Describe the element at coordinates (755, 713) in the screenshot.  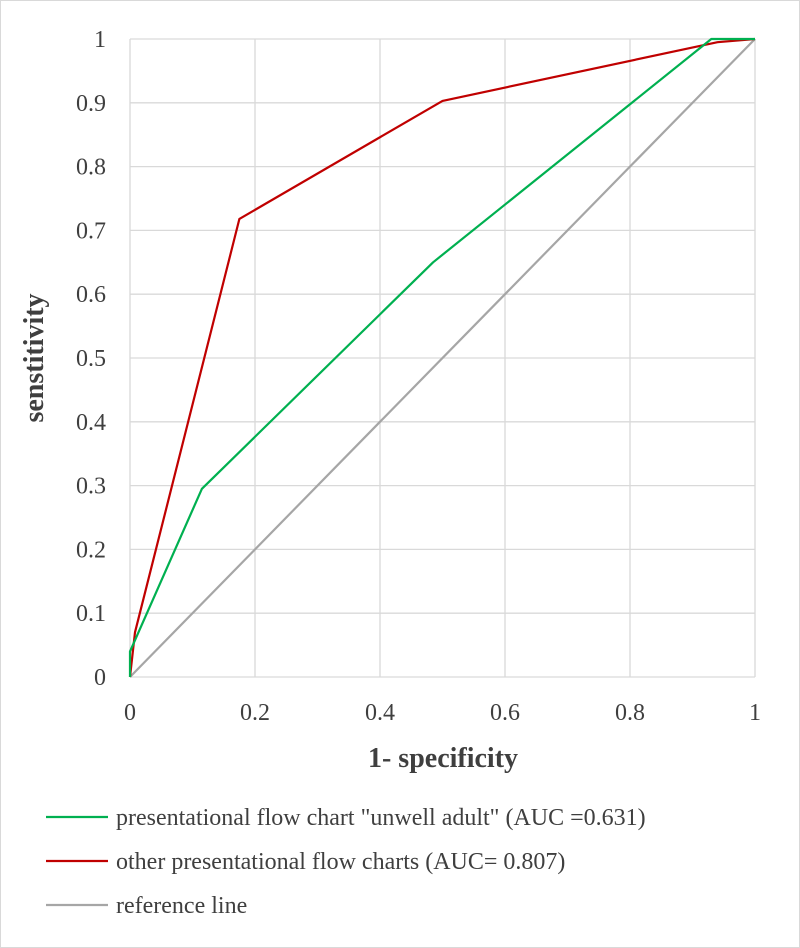
I see `x-tick-label: 1` at that location.